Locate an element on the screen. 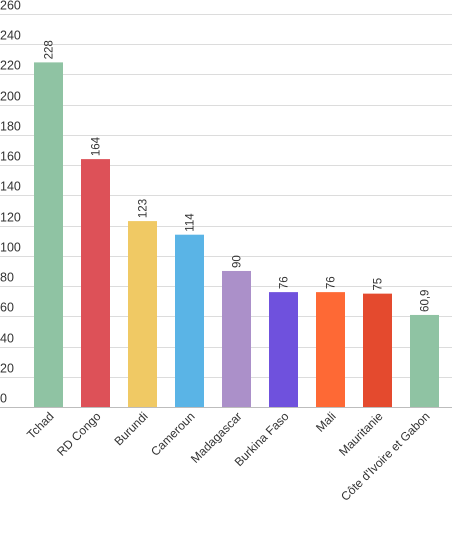 The width and height of the screenshot is (462, 533). y-tick-label: 120 is located at coordinates (10, 218).